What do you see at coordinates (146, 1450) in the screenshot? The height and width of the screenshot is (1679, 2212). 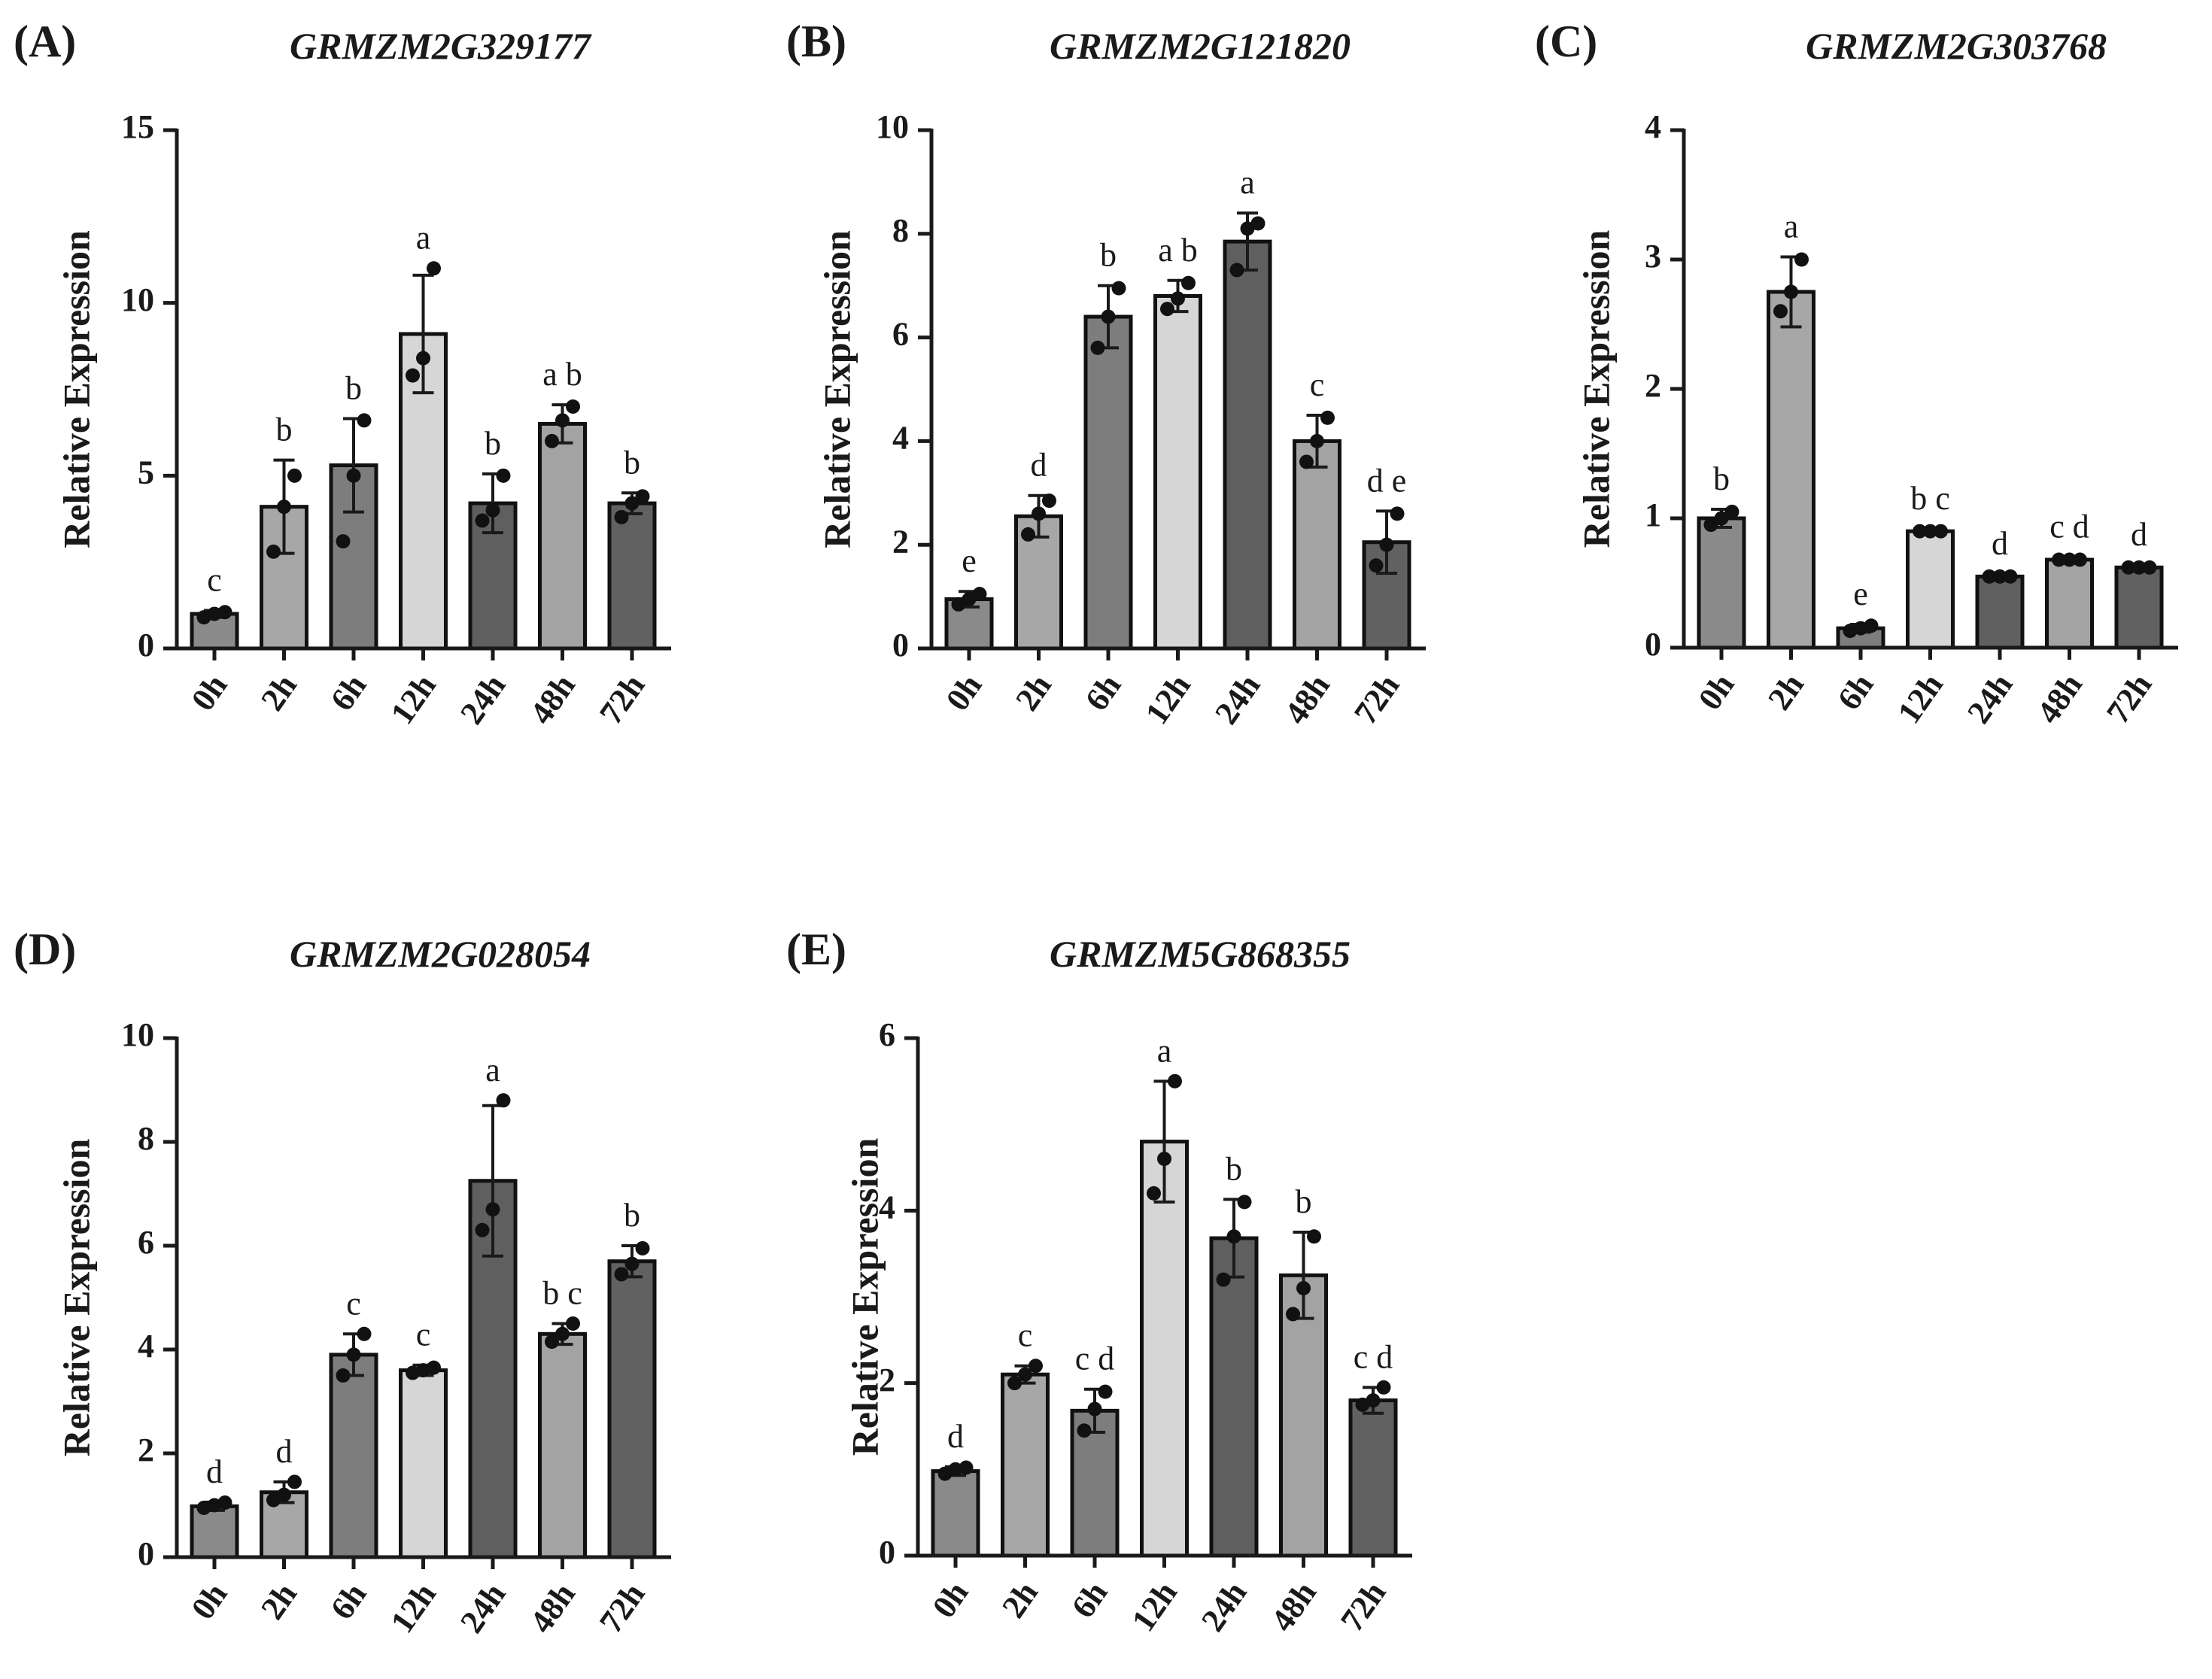 I see `panel-d-y-tick-2: 2` at bounding box center [146, 1450].